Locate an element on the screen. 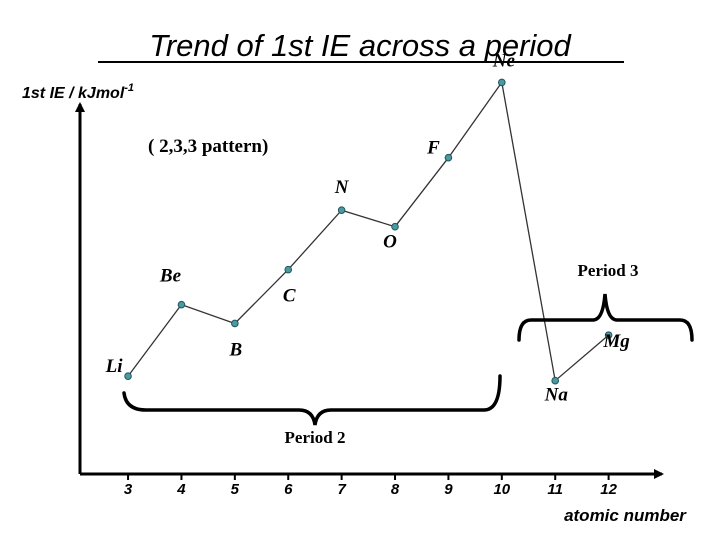  data-point-b is located at coordinates (235, 323).